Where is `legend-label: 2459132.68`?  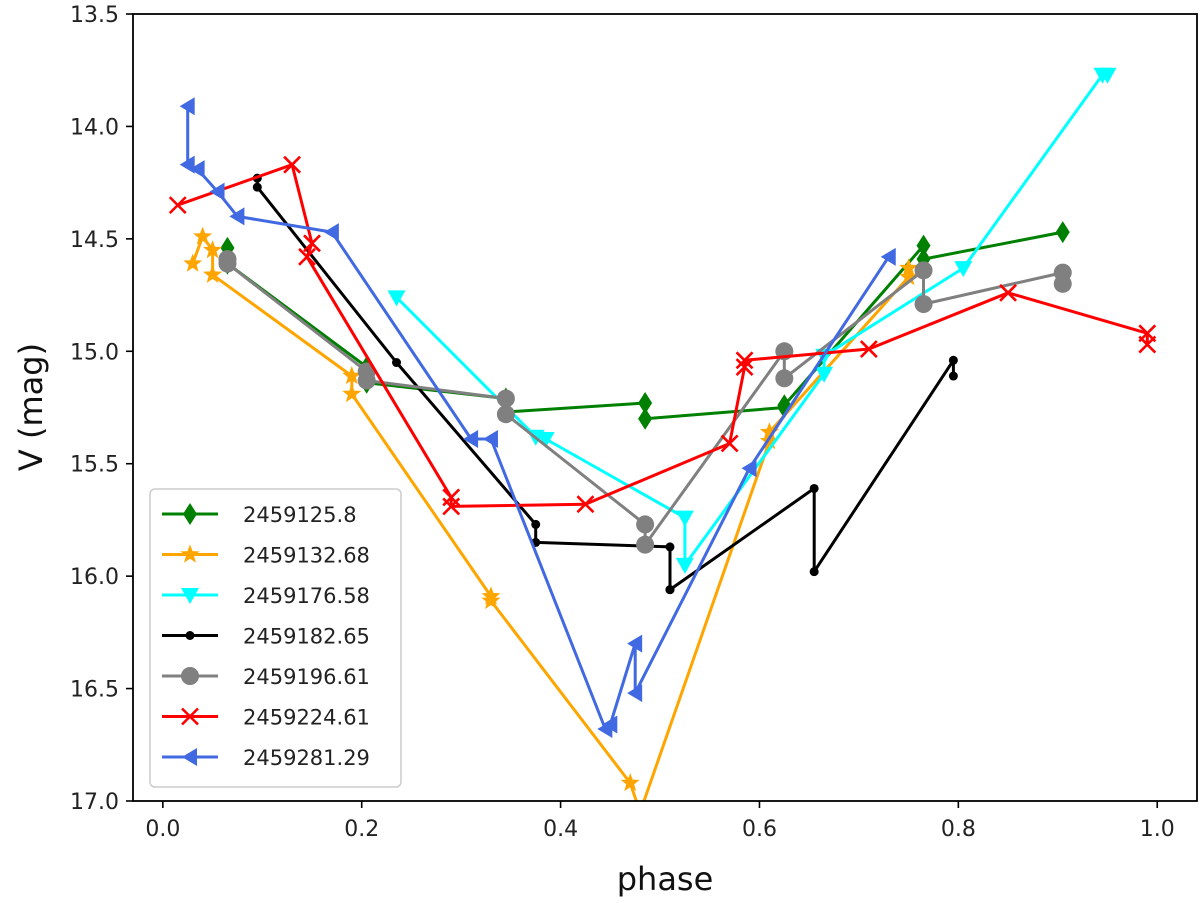
legend-label: 2459132.68 is located at coordinates (306, 556).